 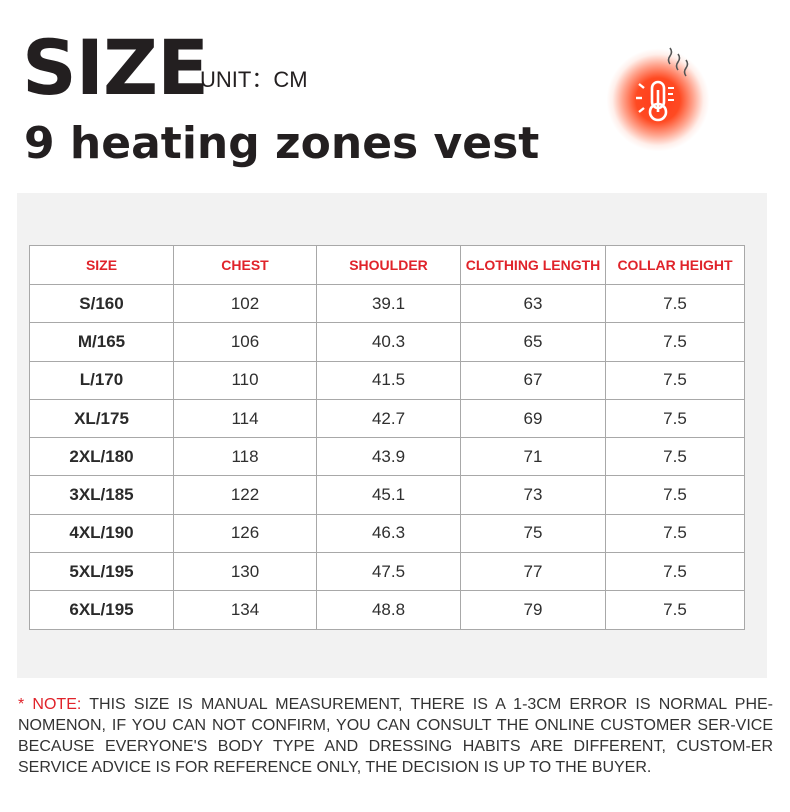 I want to click on table-row: L/170 110 41.5 67 7.5, so click(x=387, y=380).